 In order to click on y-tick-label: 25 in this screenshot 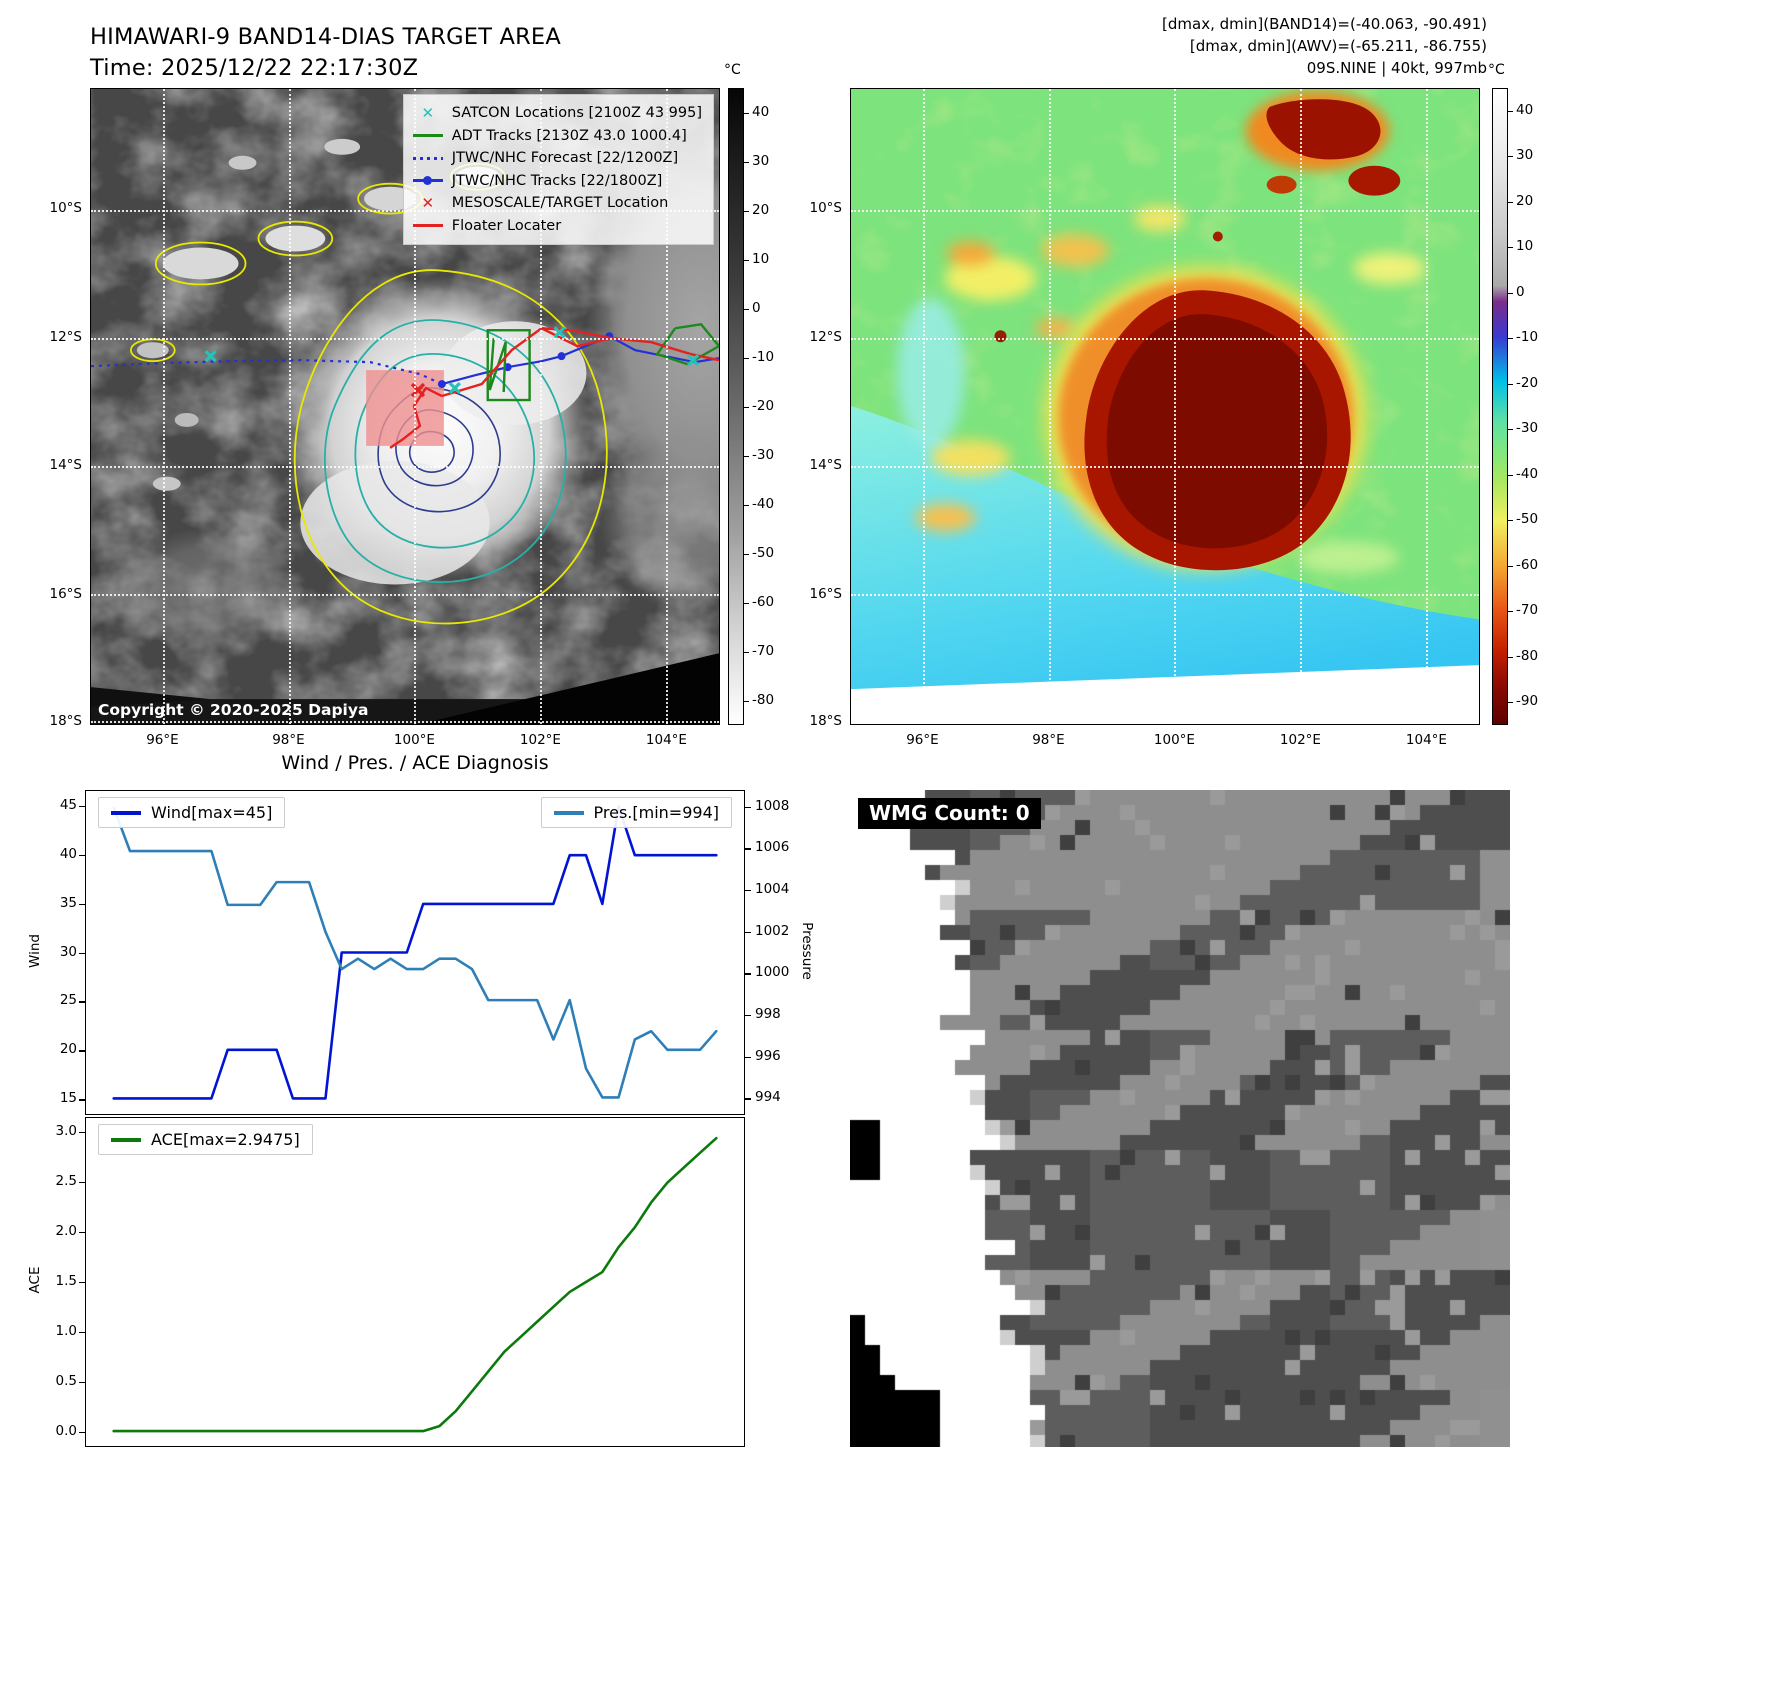, I will do `click(68, 1000)`.